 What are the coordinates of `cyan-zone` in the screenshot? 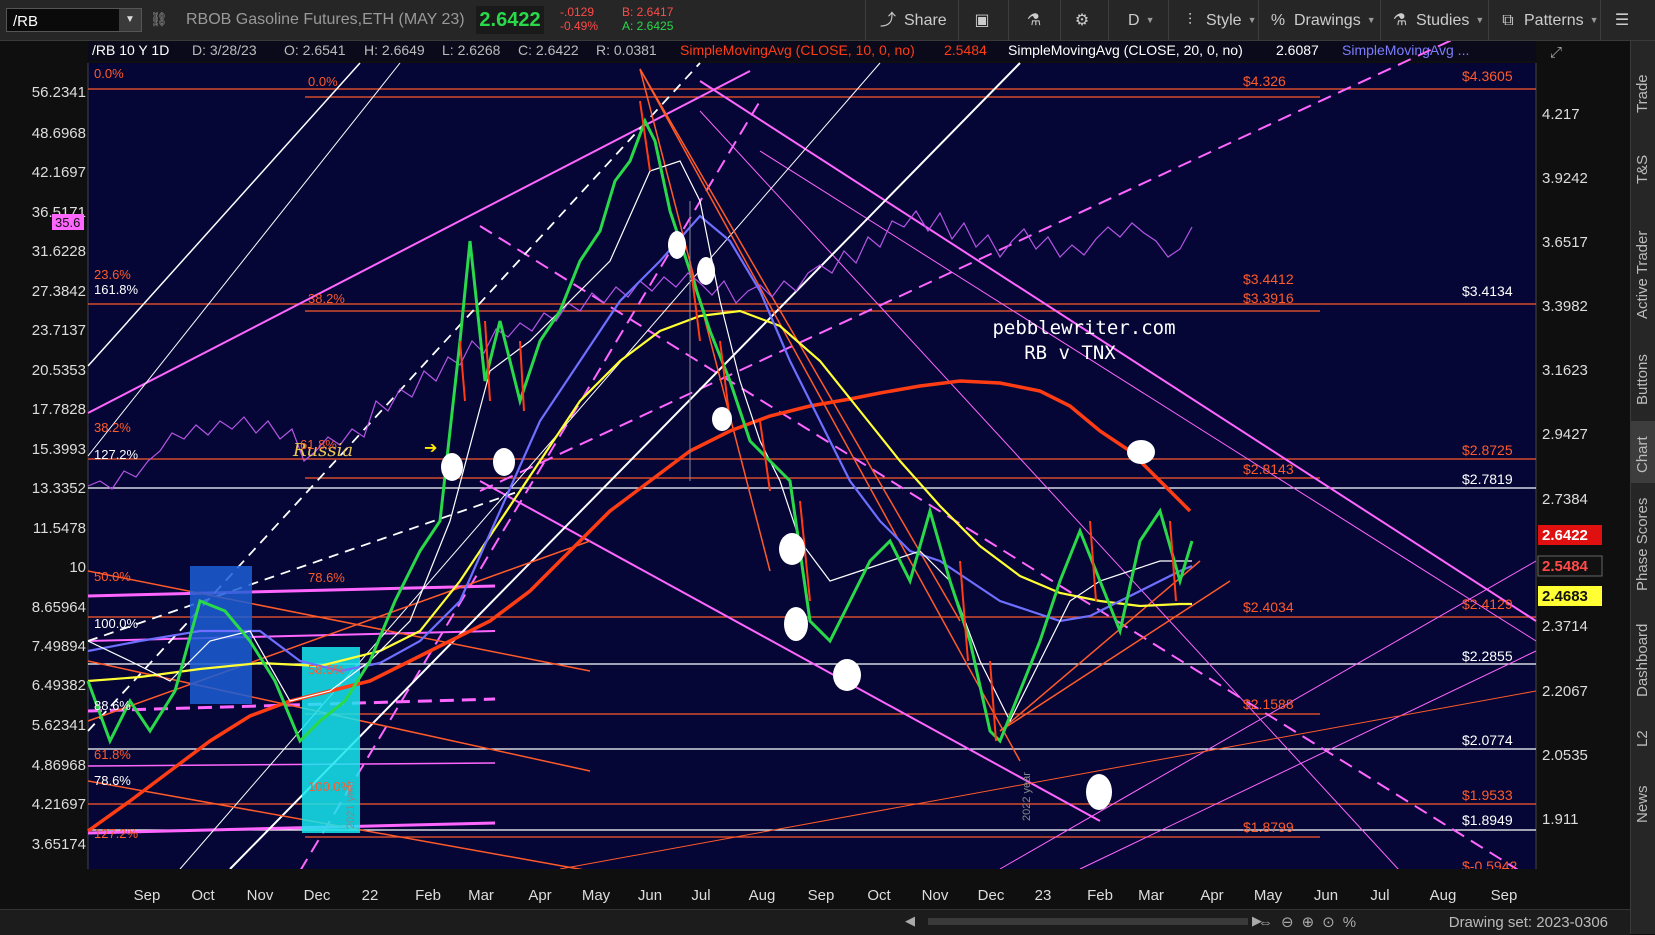 It's located at (331, 740).